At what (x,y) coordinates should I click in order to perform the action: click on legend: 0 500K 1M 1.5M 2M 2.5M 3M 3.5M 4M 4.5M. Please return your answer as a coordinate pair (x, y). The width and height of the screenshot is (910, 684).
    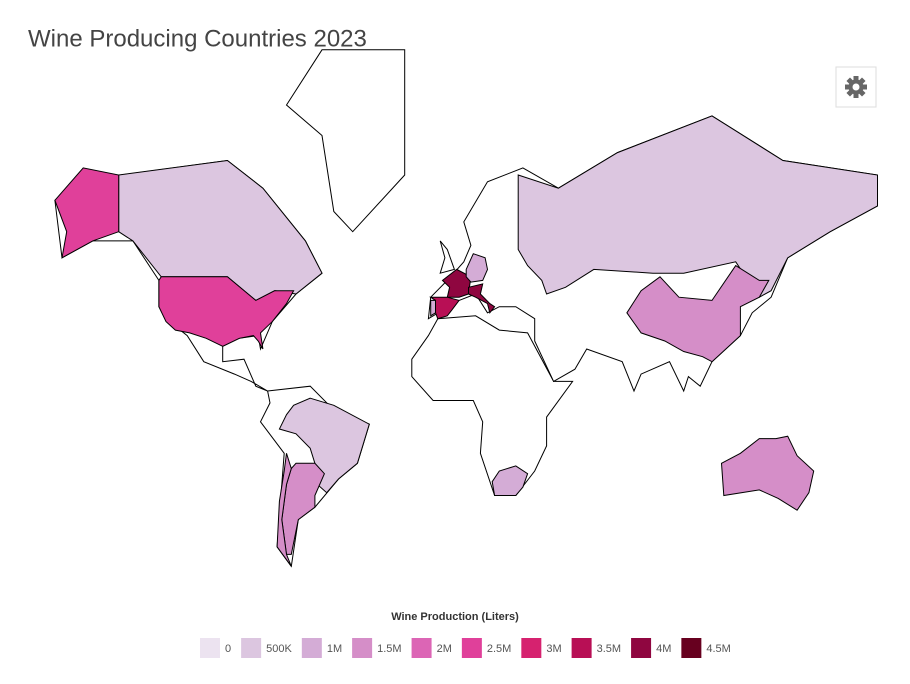
    Looking at the image, I should click on (465, 648).